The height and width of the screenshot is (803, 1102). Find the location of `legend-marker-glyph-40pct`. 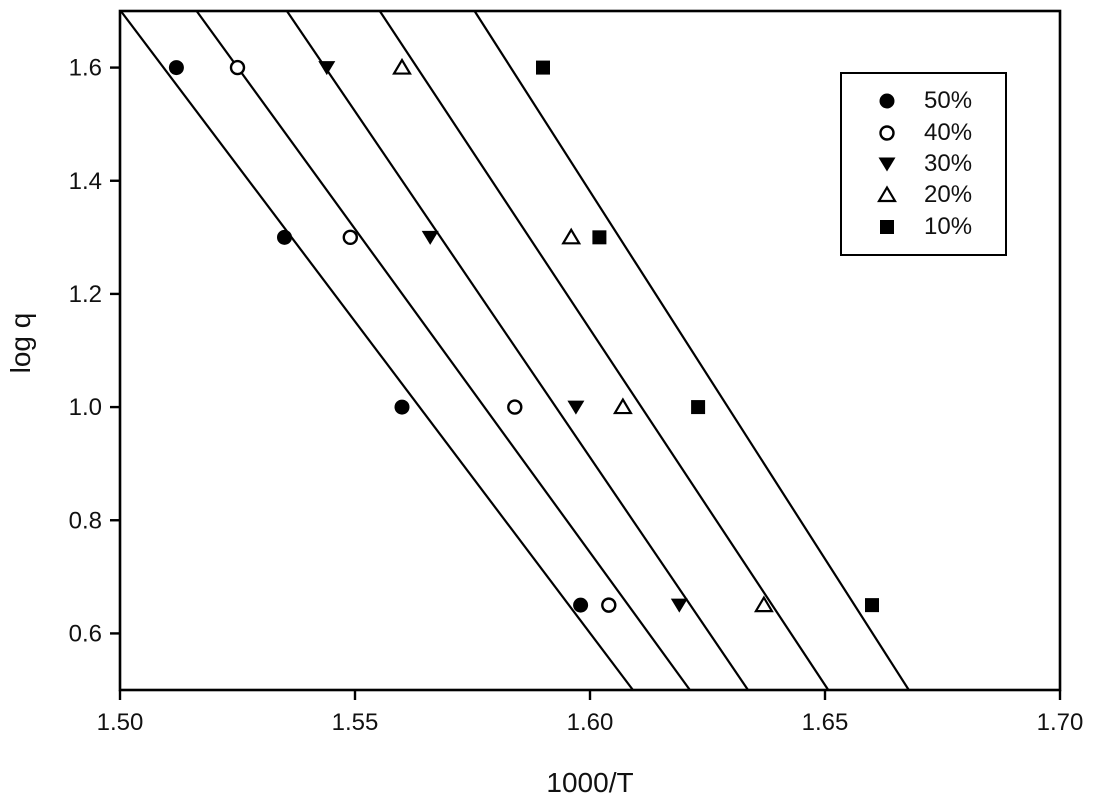

legend-marker-glyph-40pct is located at coordinates (887, 132).